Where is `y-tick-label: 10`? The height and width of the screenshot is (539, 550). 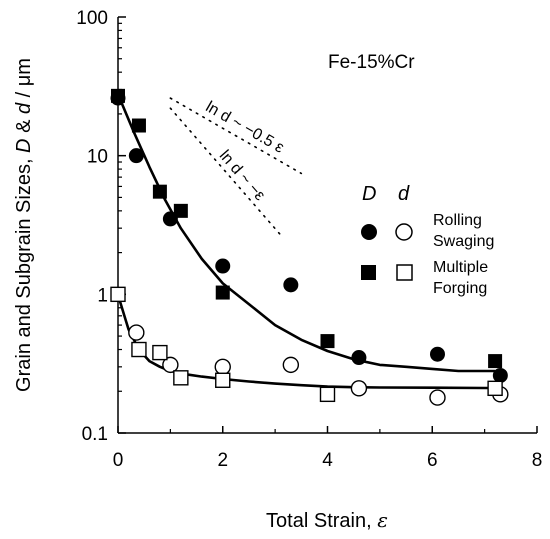 y-tick-label: 10 is located at coordinates (97, 157).